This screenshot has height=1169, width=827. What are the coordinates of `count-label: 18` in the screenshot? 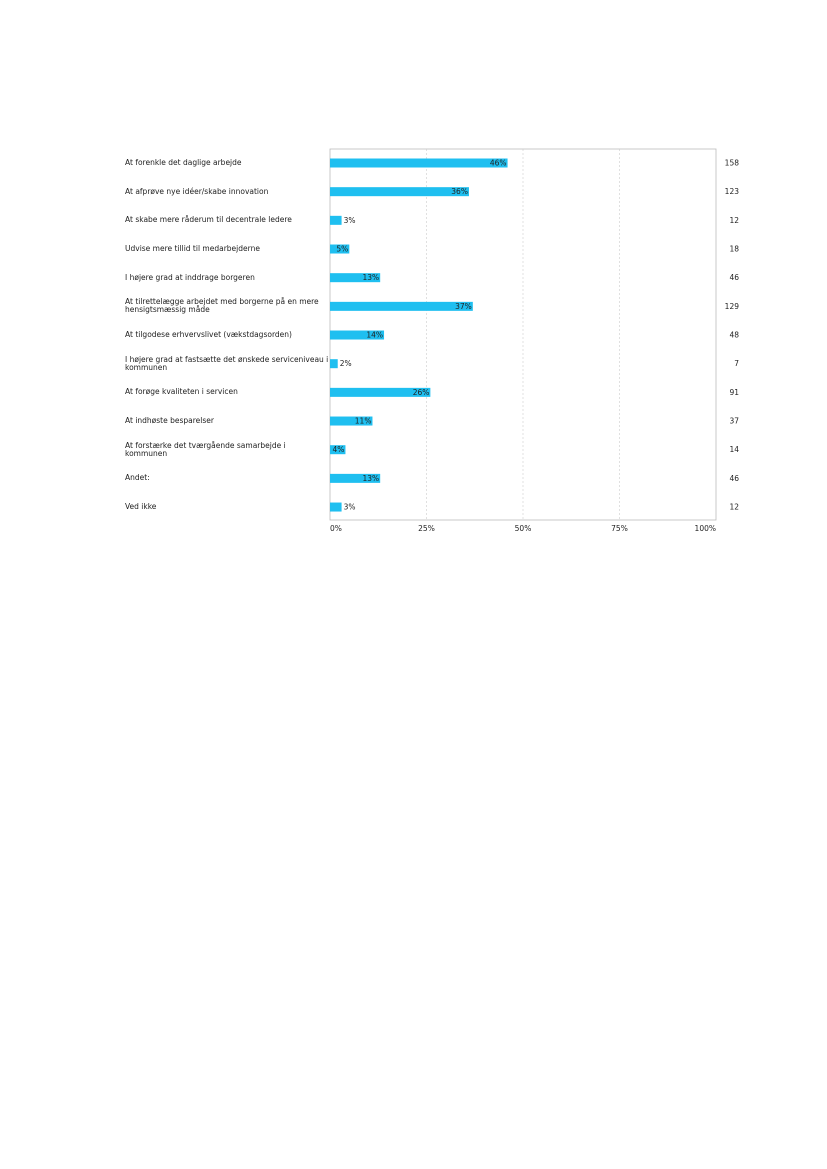 It's located at (734, 249).